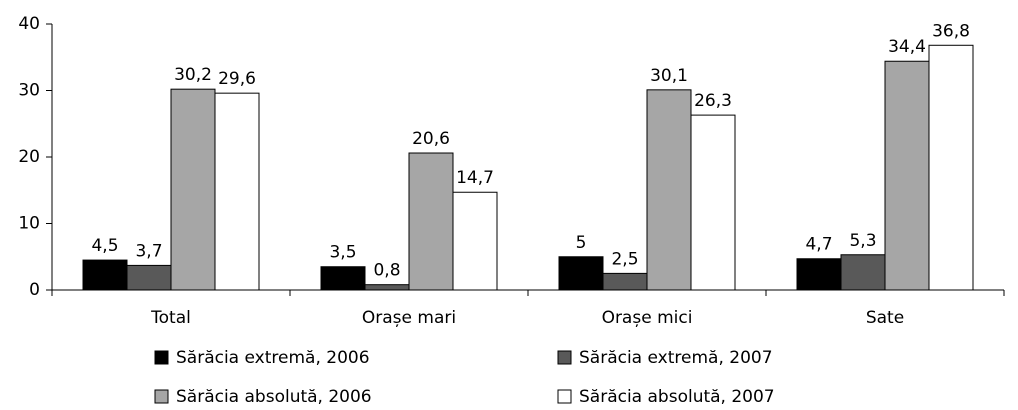 This screenshot has height=410, width=1018. Describe the element at coordinates (148, 251) in the screenshot. I see `value-label: 3,7` at that location.